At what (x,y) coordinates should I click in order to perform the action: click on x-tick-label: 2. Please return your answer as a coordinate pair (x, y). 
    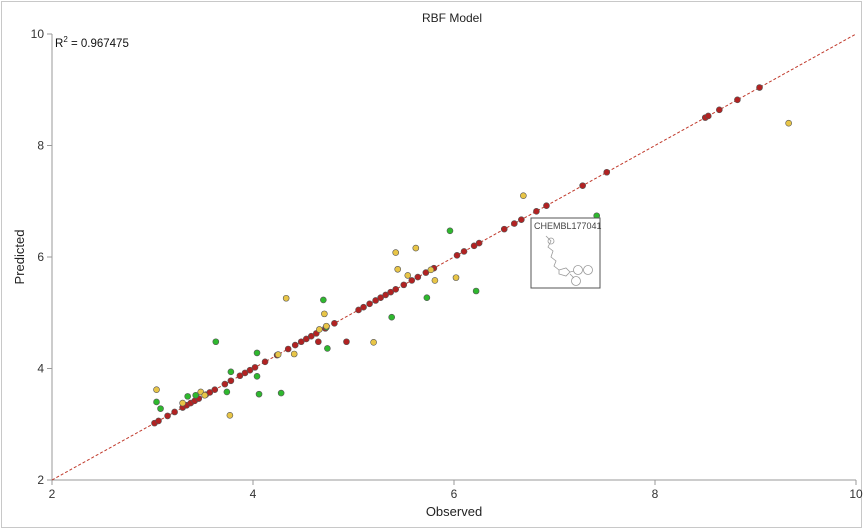
    Looking at the image, I should click on (52, 494).